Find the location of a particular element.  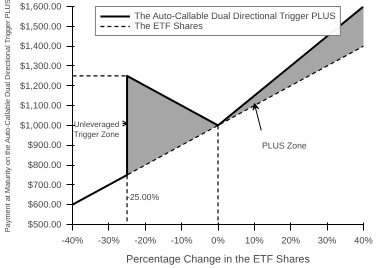

y-tick-label: $1,600.00 is located at coordinates (41, 7).